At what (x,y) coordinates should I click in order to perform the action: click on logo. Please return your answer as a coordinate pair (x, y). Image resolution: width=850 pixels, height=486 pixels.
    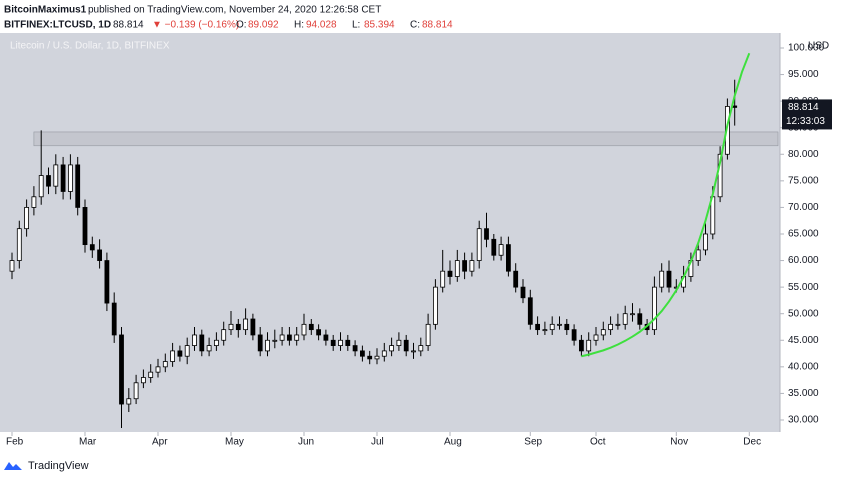
    Looking at the image, I should click on (13, 466).